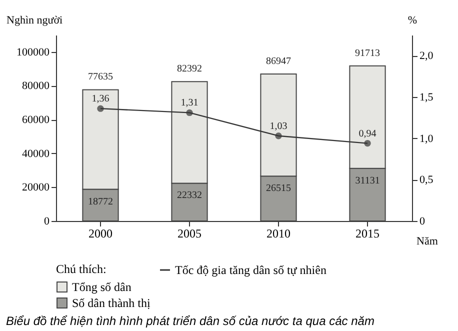 This screenshot has width=458, height=331. I want to click on x-axis-title: Năm, so click(427, 242).